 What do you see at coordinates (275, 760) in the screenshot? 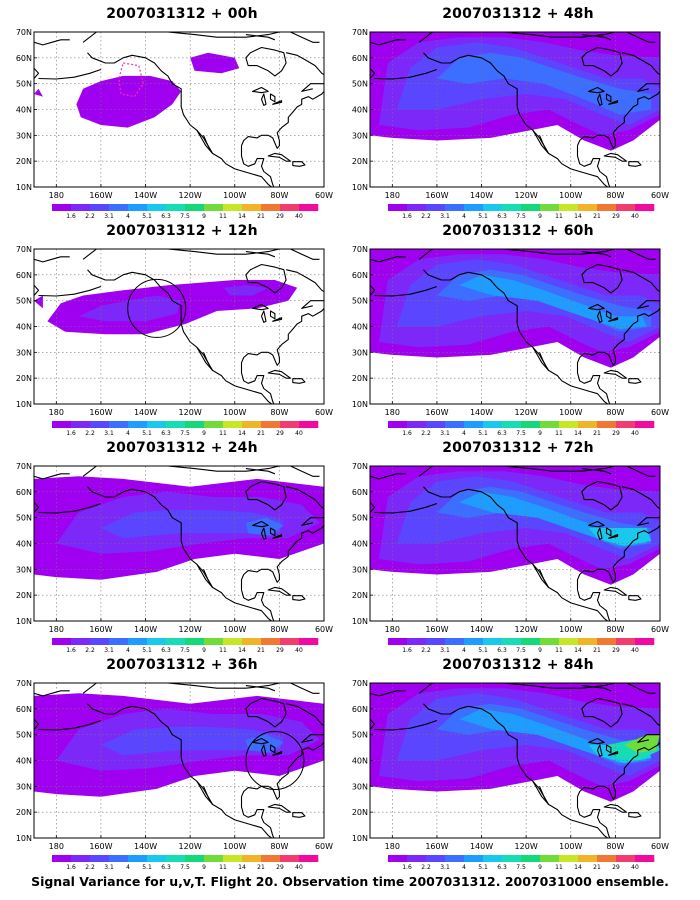
I see `observation-circle` at bounding box center [275, 760].